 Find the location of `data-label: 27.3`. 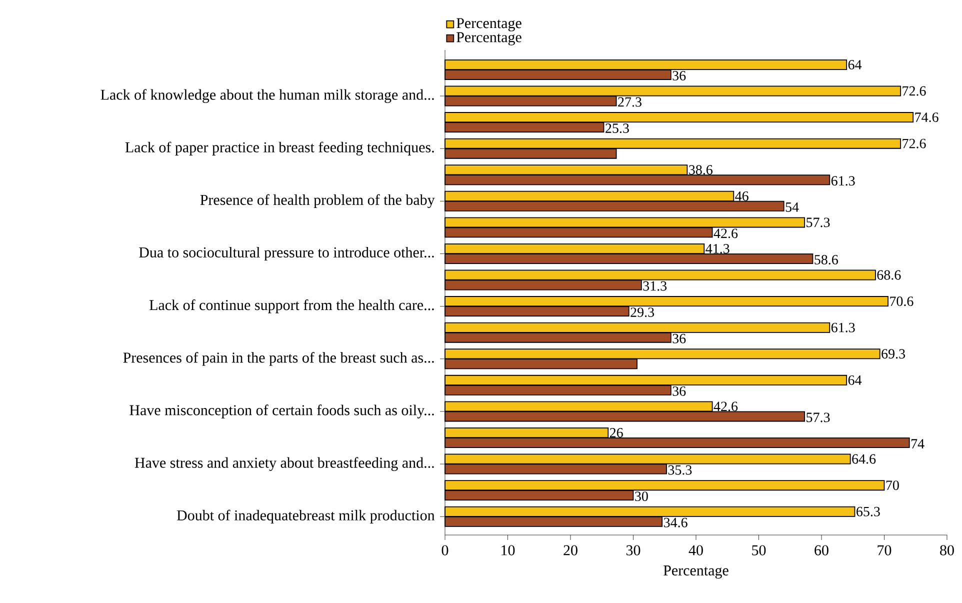

data-label: 27.3 is located at coordinates (630, 102).